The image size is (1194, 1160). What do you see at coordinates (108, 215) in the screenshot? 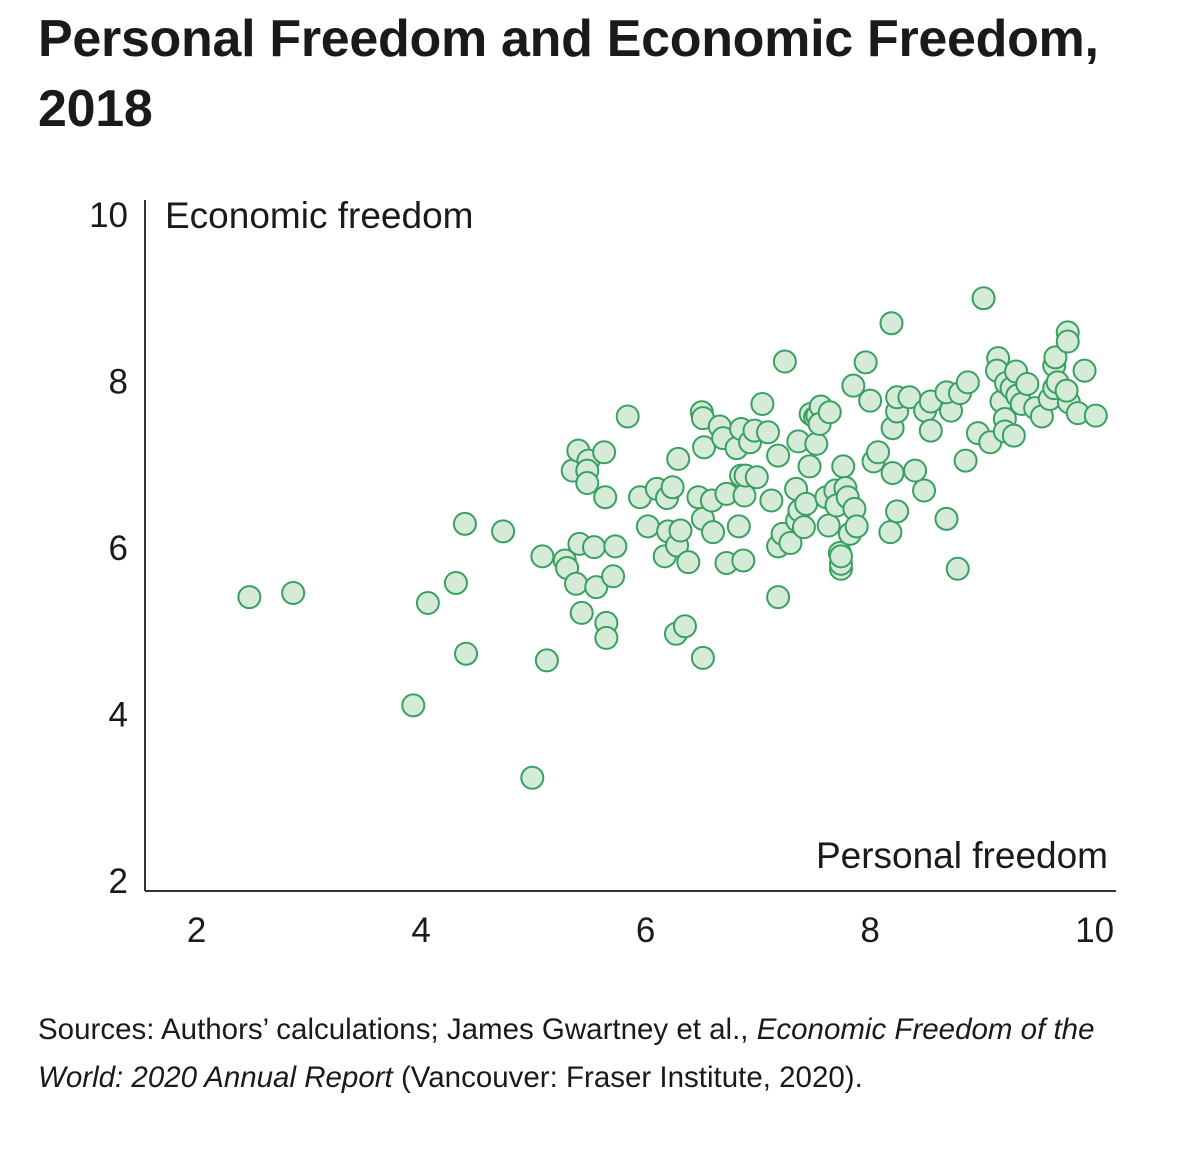
I see `y-tick-label: 10` at bounding box center [108, 215].